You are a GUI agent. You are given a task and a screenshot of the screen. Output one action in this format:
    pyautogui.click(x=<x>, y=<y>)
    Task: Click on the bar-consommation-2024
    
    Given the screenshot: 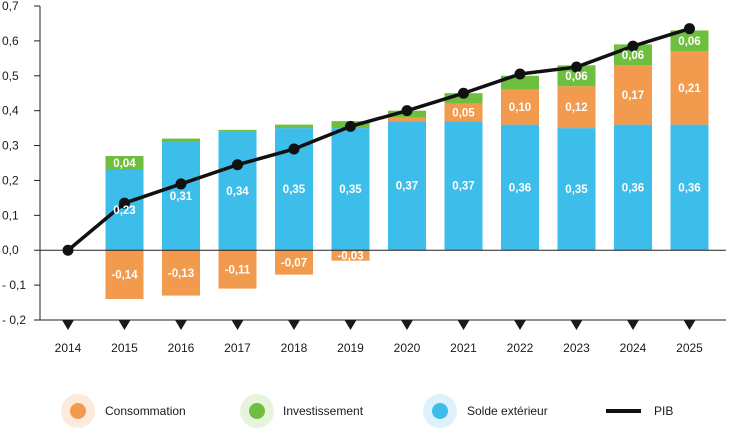 What is the action you would take?
    pyautogui.click(x=633, y=95)
    